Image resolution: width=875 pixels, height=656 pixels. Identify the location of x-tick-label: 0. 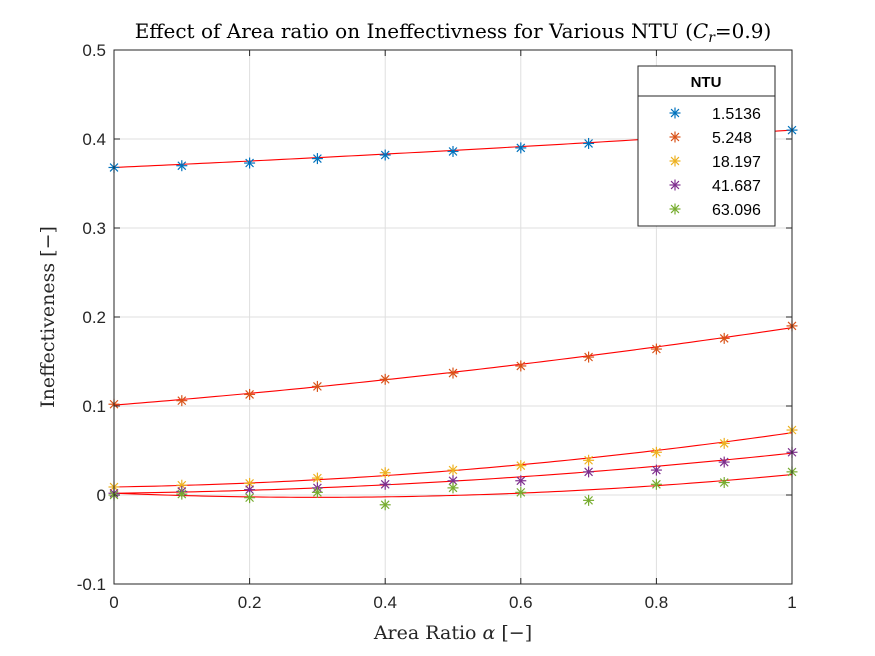
(113, 602).